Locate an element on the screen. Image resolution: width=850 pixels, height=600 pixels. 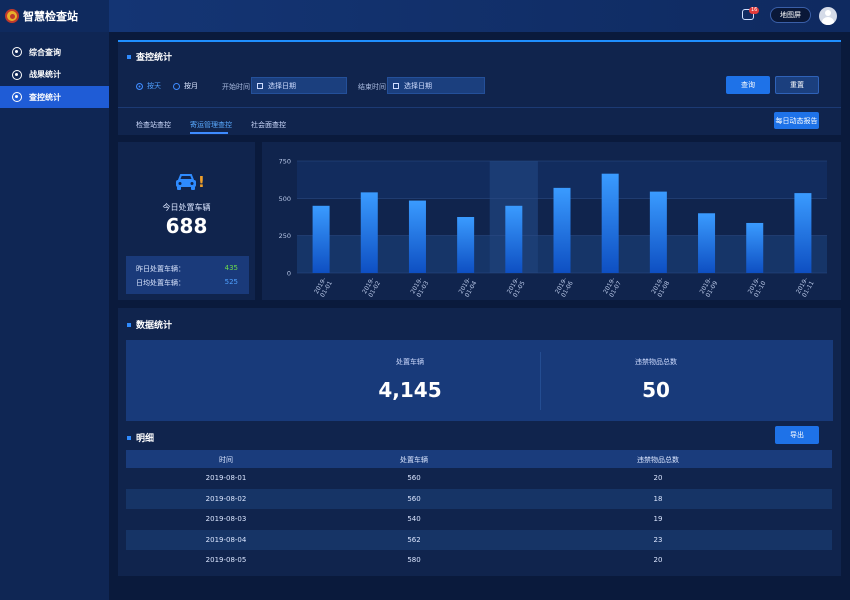
x-tick-label: 2019-01-03 is located at coordinates (419, 287).